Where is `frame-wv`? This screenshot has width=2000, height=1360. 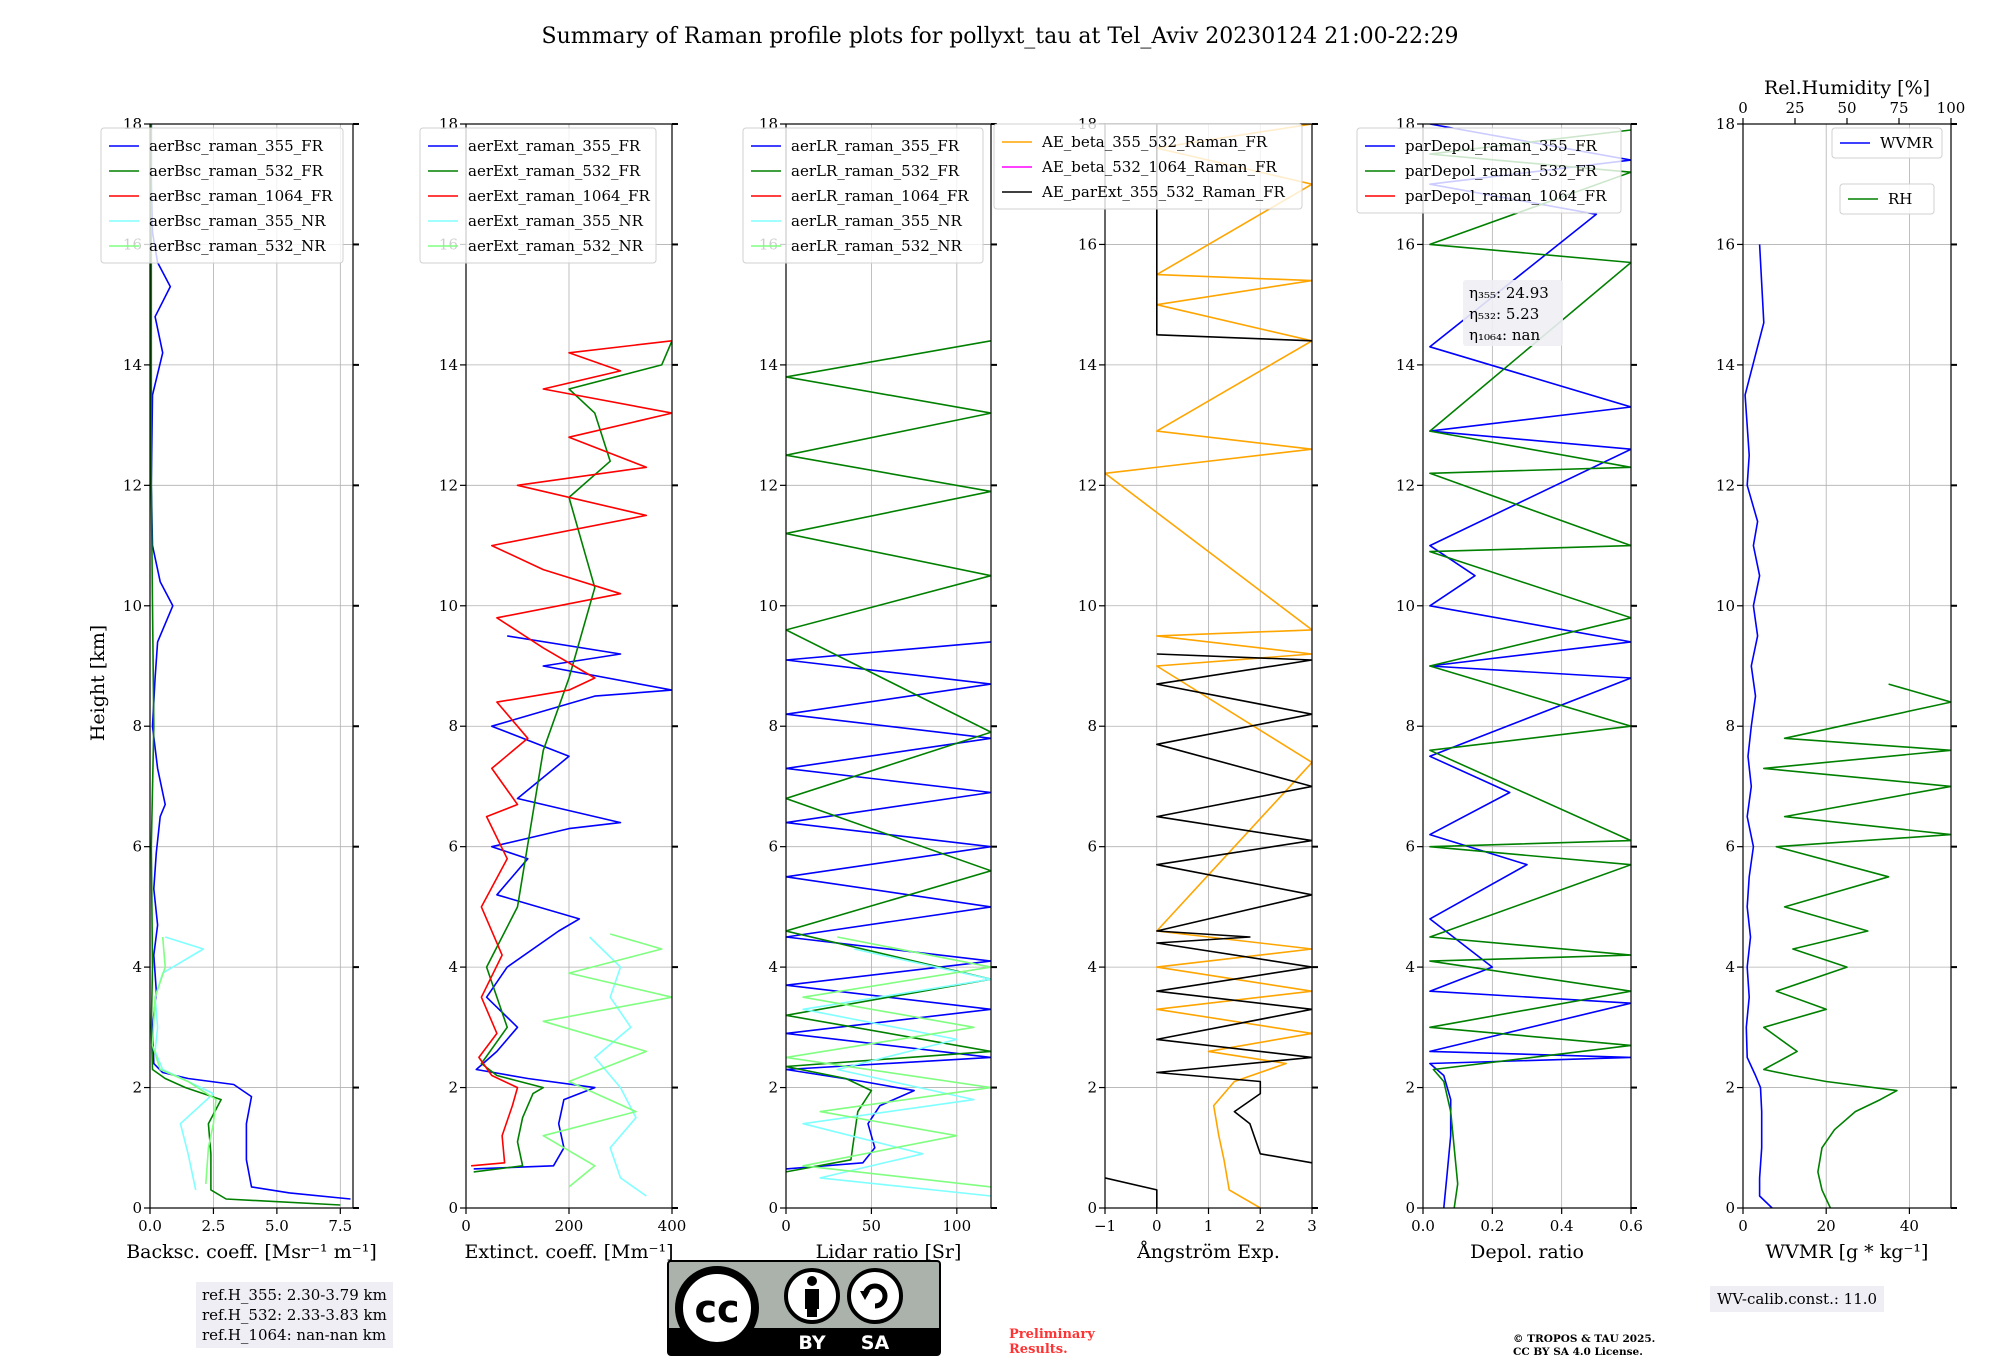
frame-wv is located at coordinates (1847, 666).